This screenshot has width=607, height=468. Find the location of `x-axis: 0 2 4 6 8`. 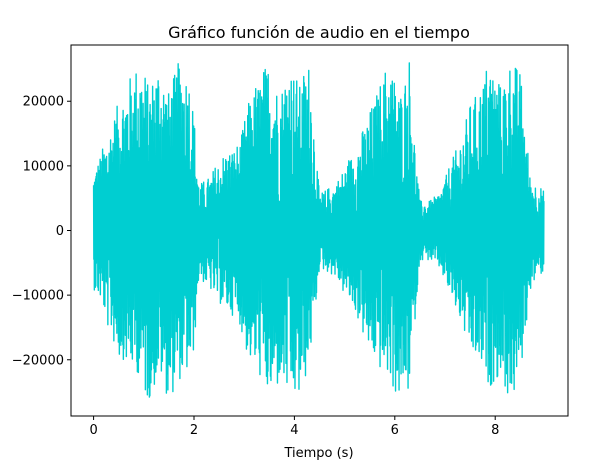

x-axis: 0 2 4 6 8 is located at coordinates (294, 427).